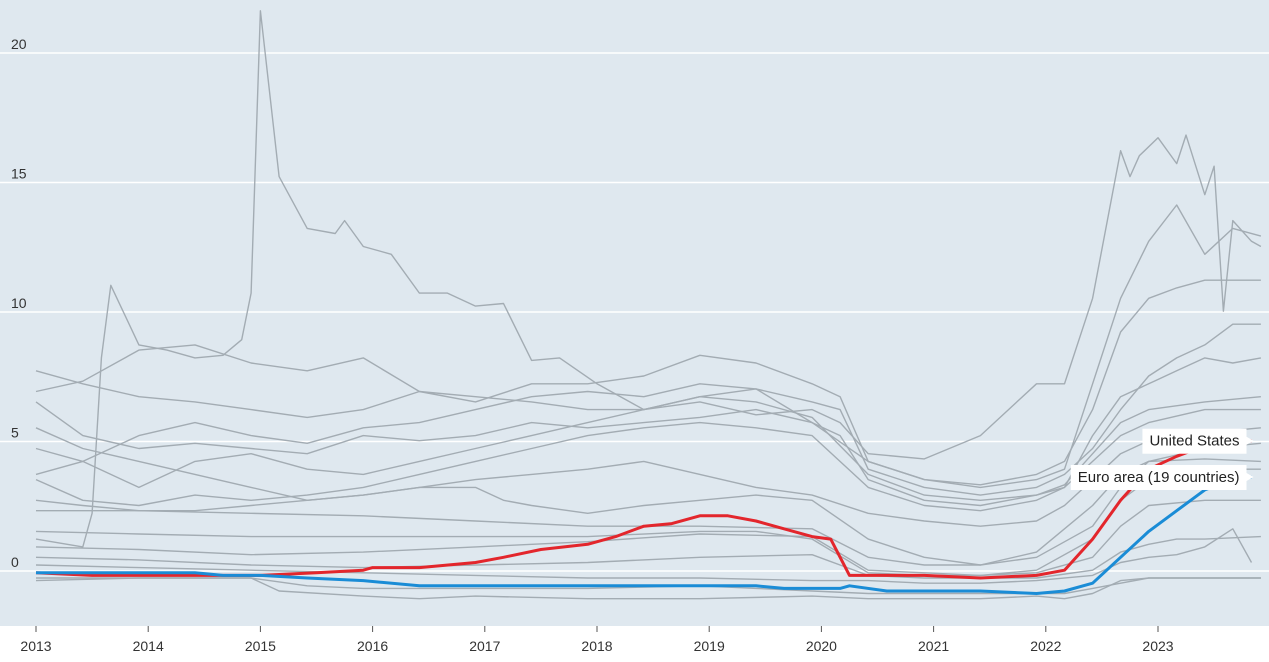 The width and height of the screenshot is (1269, 662). Describe the element at coordinates (148, 646) in the screenshot. I see `x-tick-label: 2014` at that location.